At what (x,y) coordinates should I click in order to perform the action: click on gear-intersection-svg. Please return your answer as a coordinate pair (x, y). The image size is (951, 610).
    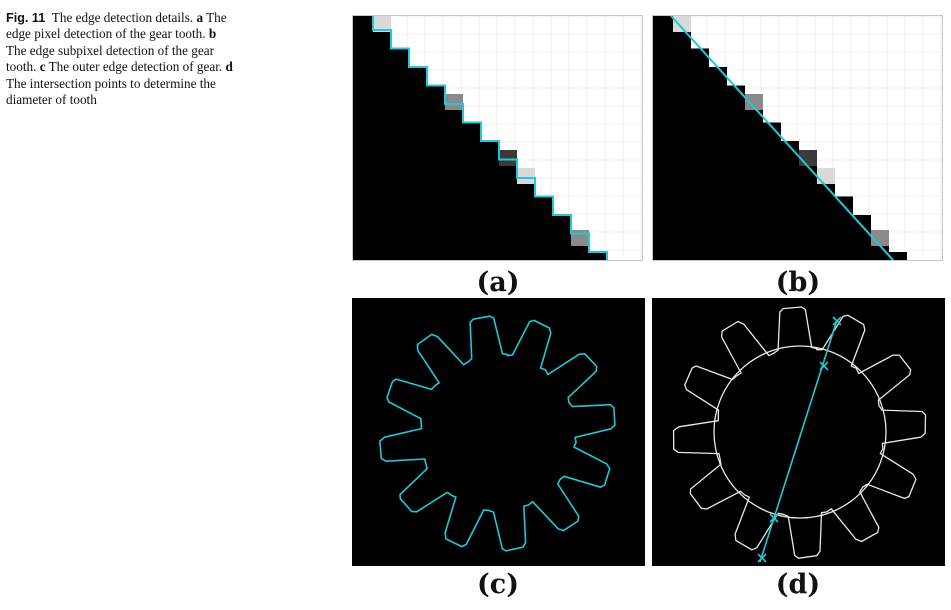
    Looking at the image, I should click on (799, 434).